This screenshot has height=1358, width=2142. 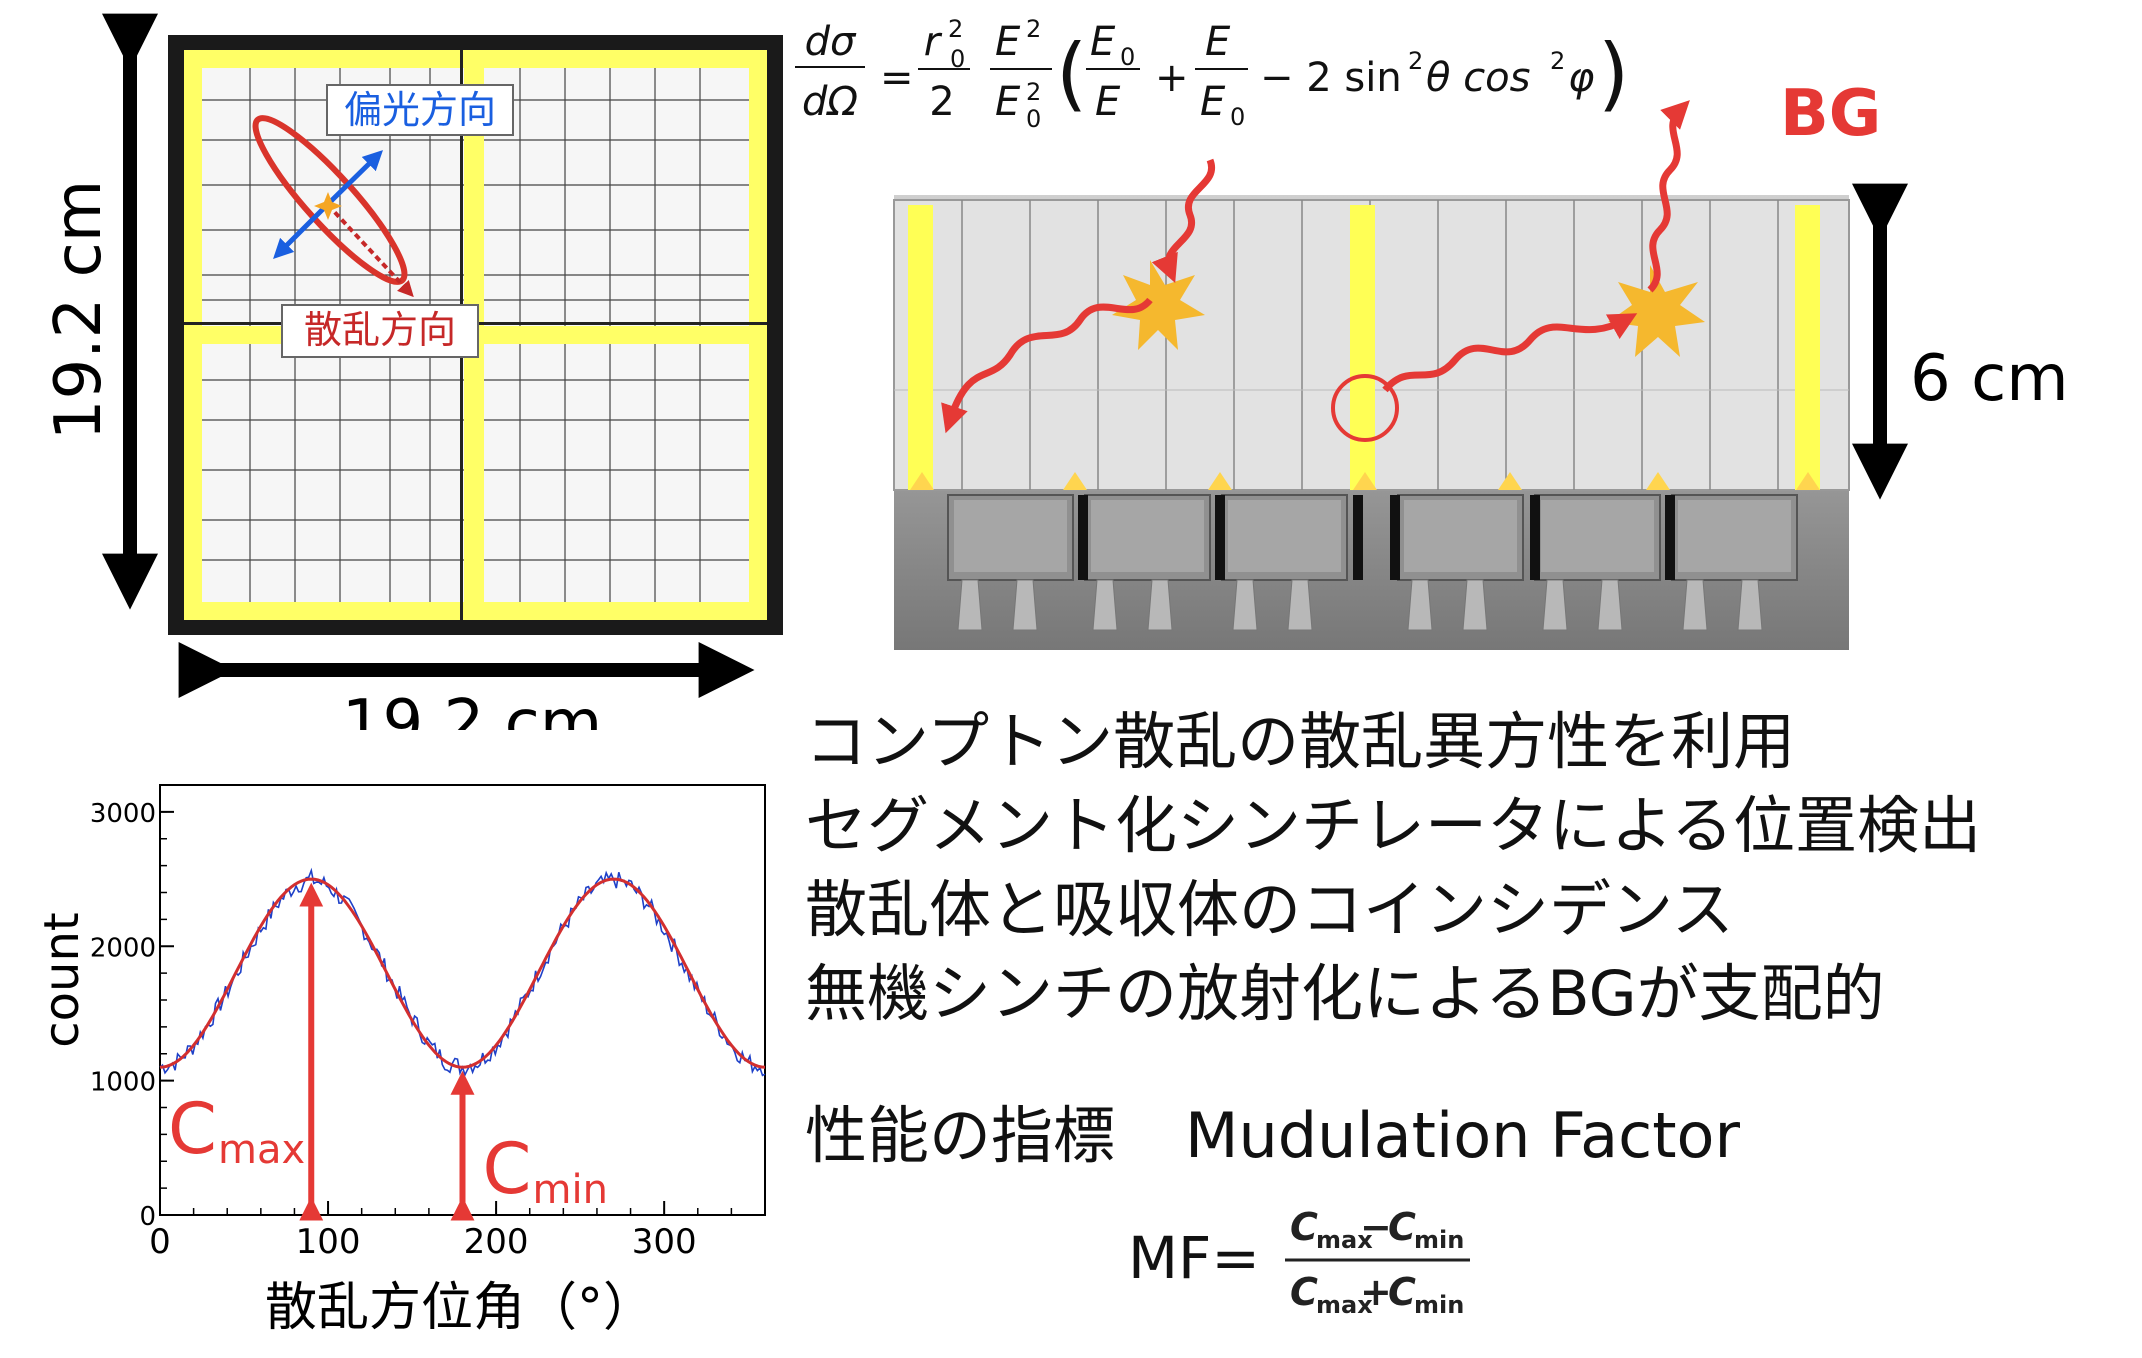 I want to click on mf-num-a: C, so click(x=1304, y=1227).